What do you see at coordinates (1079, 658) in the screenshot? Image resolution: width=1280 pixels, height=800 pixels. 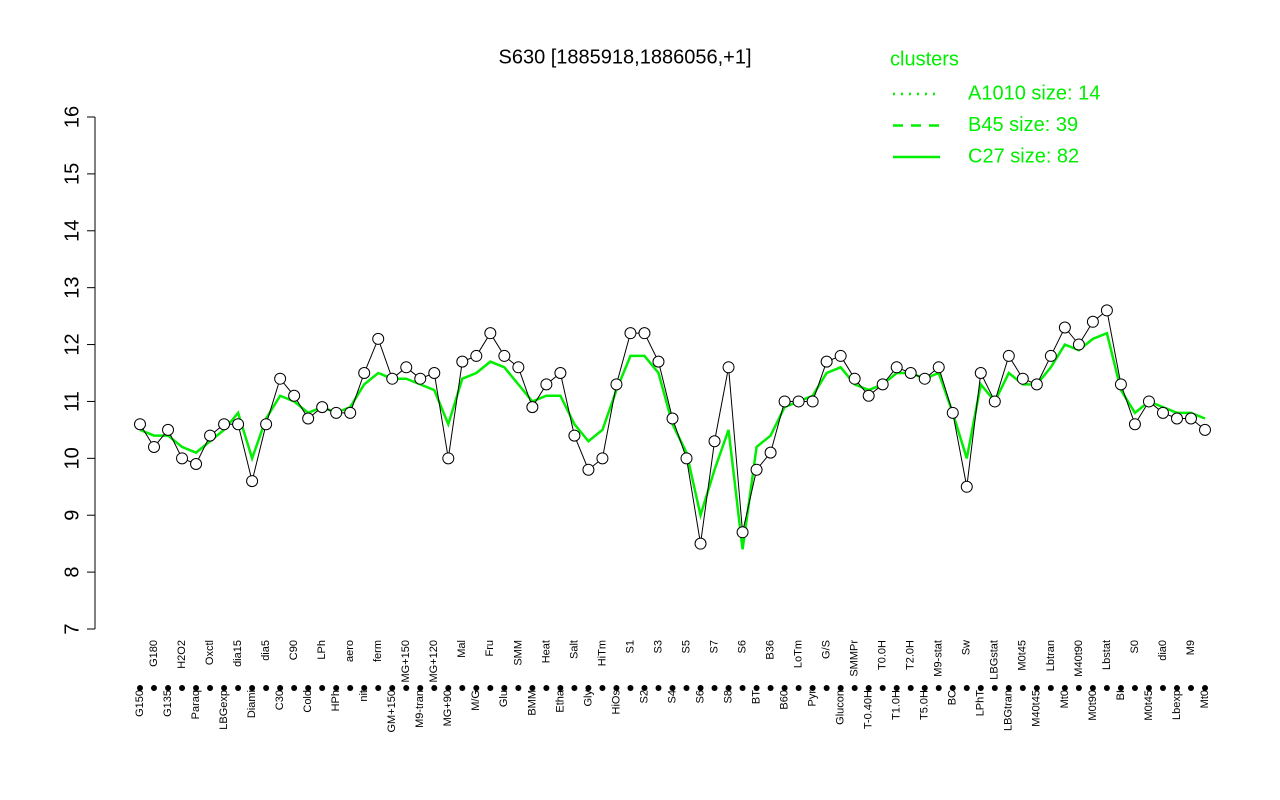 I see `x-tick-label: M40t90` at bounding box center [1079, 658].